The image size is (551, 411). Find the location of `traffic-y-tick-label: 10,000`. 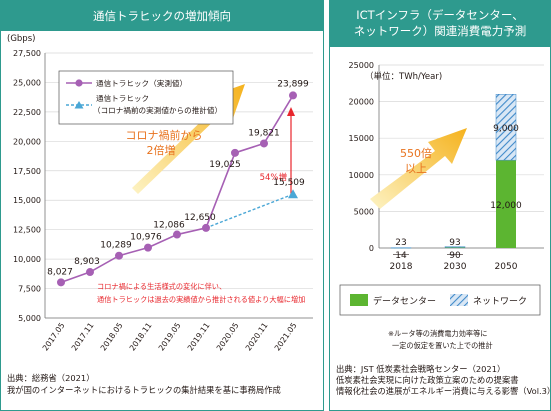

traffic-y-tick-label: 10,000 is located at coordinates (27, 259).